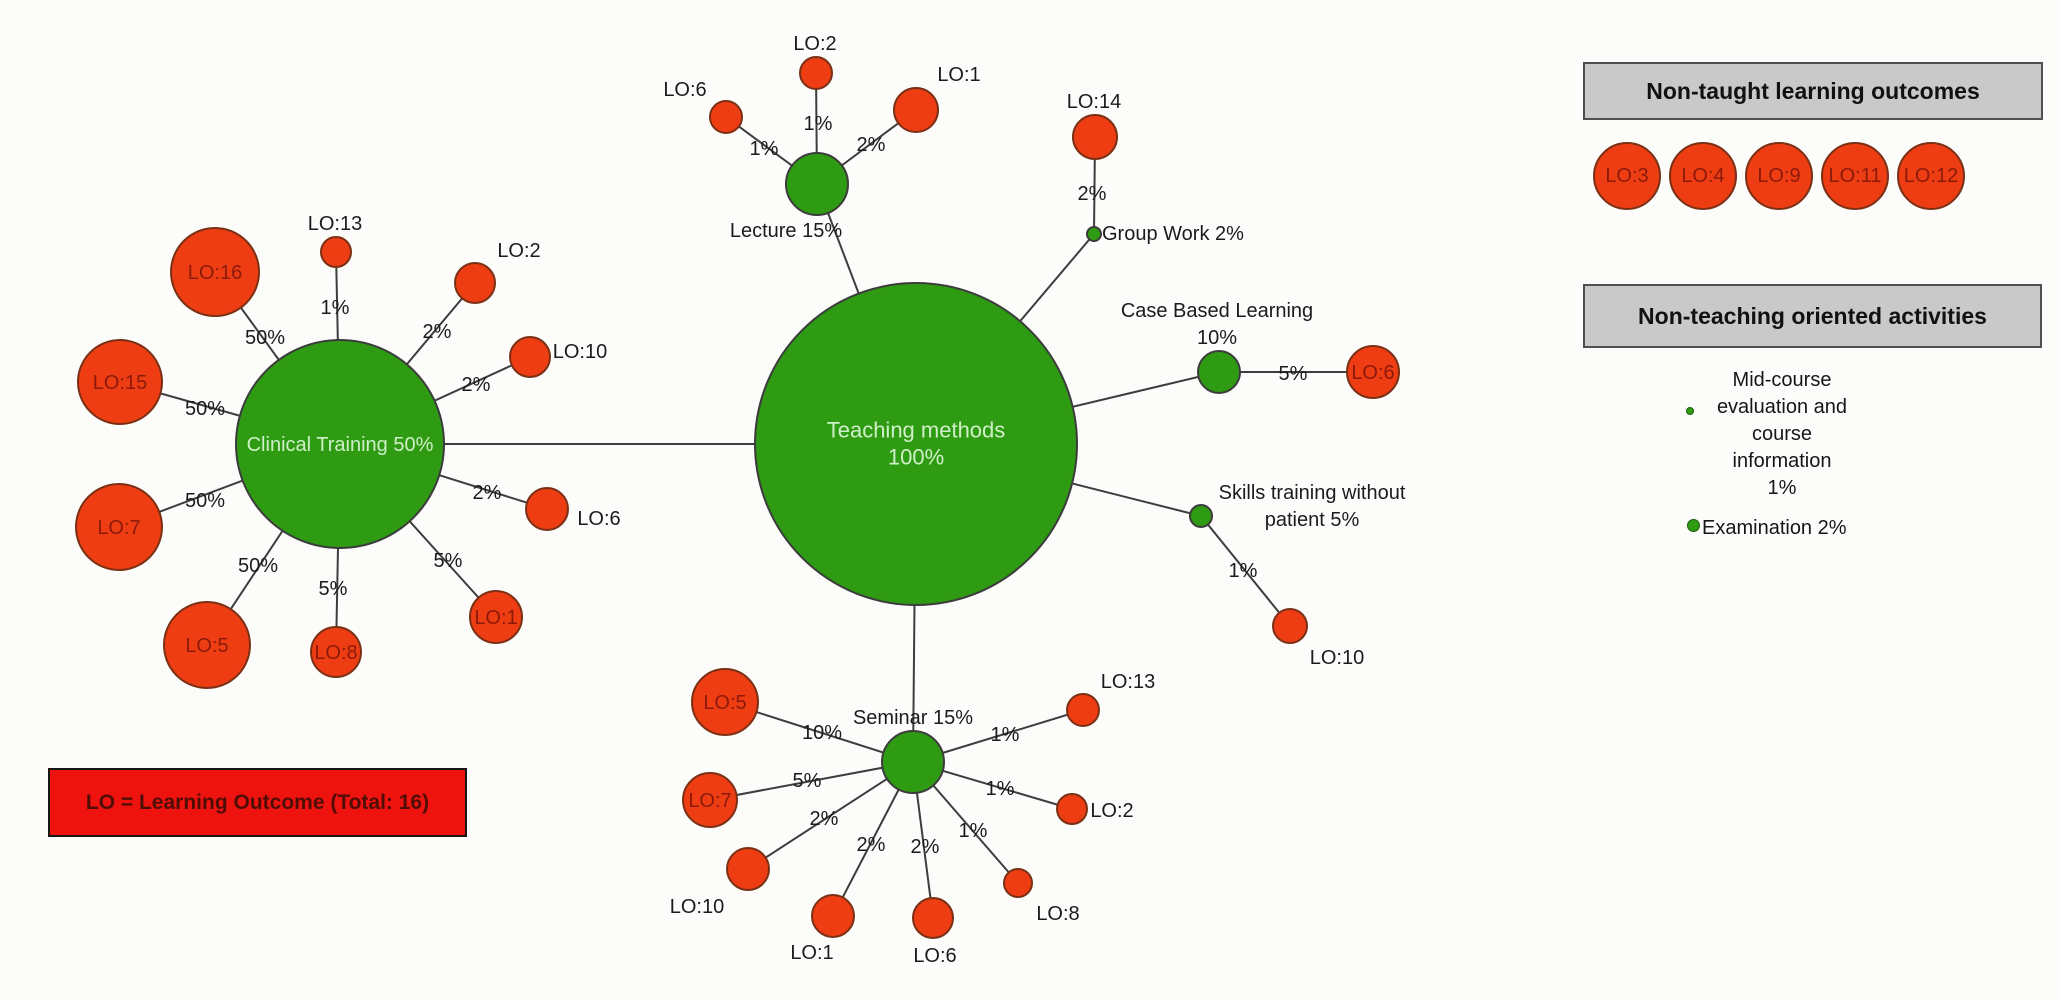 The image size is (2059, 1001). I want to click on node-s-lo5, so click(725, 702).